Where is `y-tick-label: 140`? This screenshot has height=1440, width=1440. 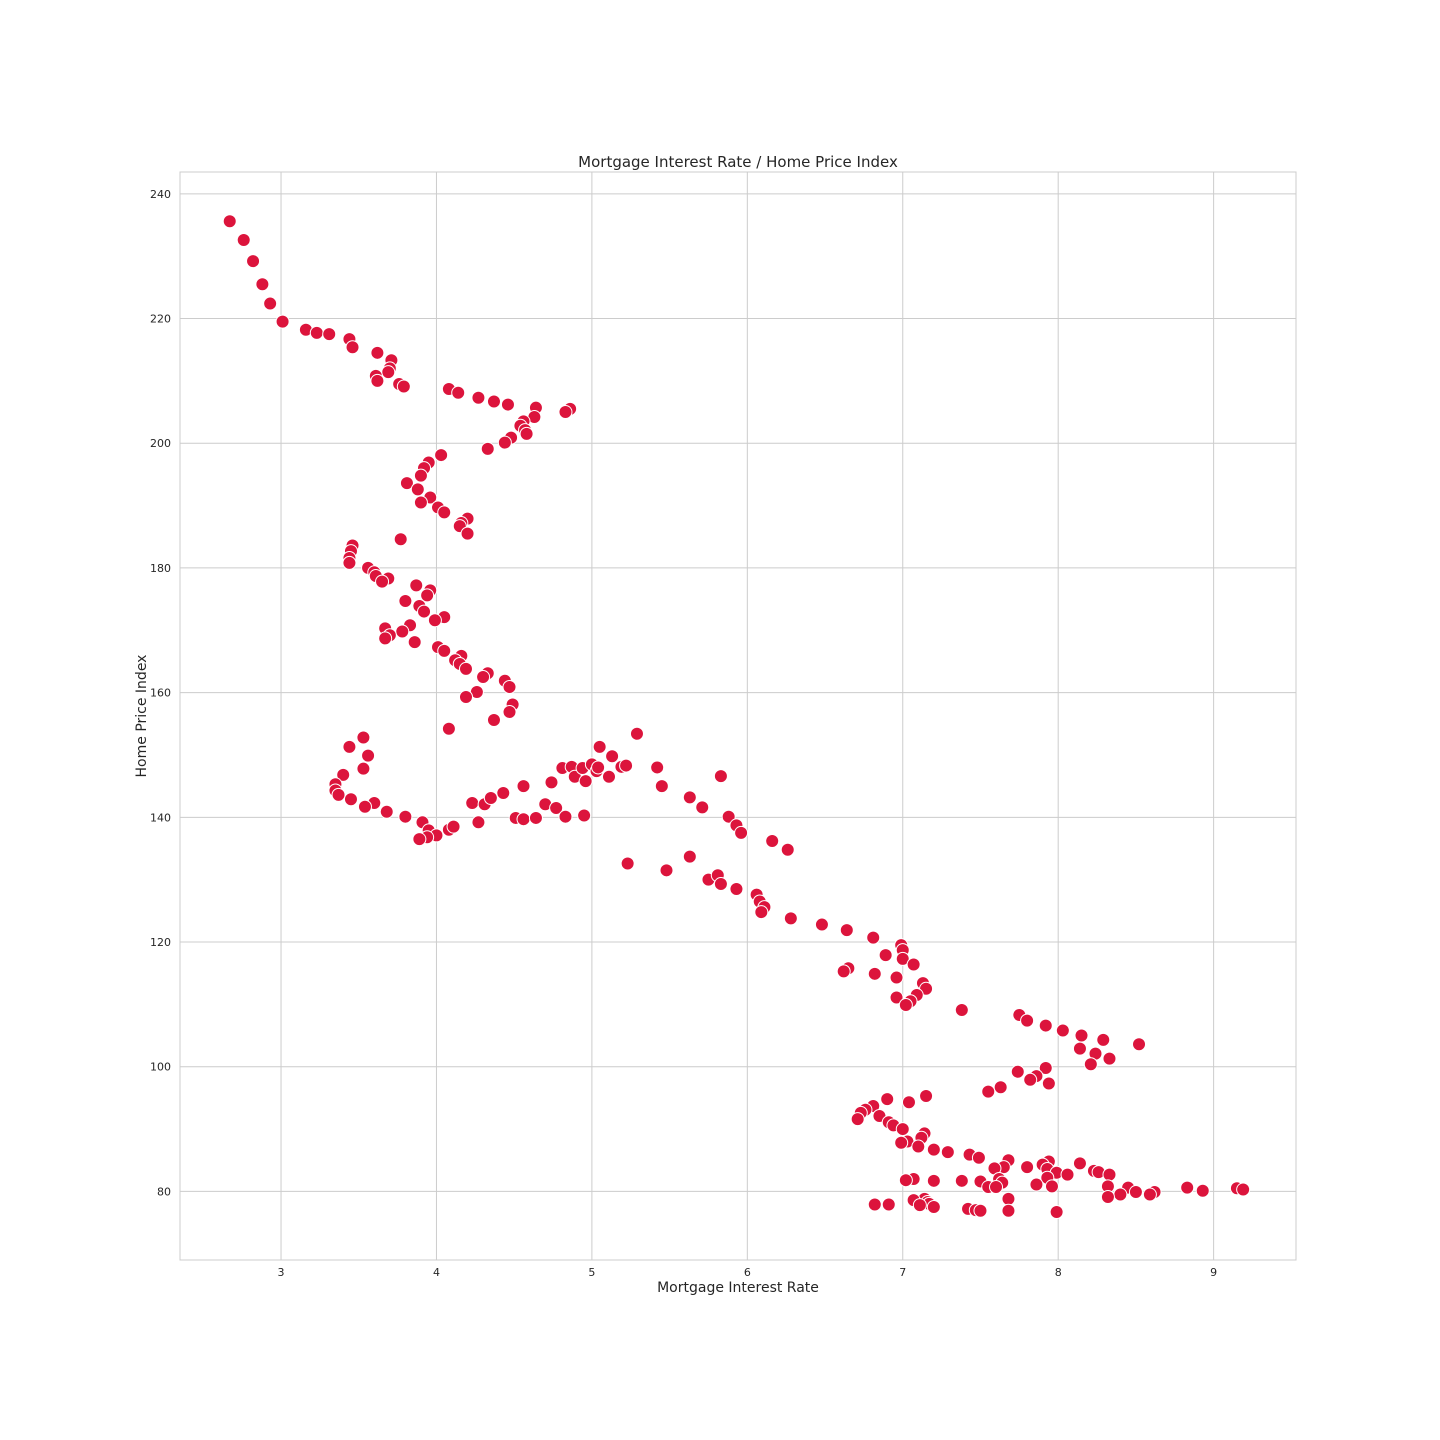
y-tick-label: 140 is located at coordinates (160, 817).